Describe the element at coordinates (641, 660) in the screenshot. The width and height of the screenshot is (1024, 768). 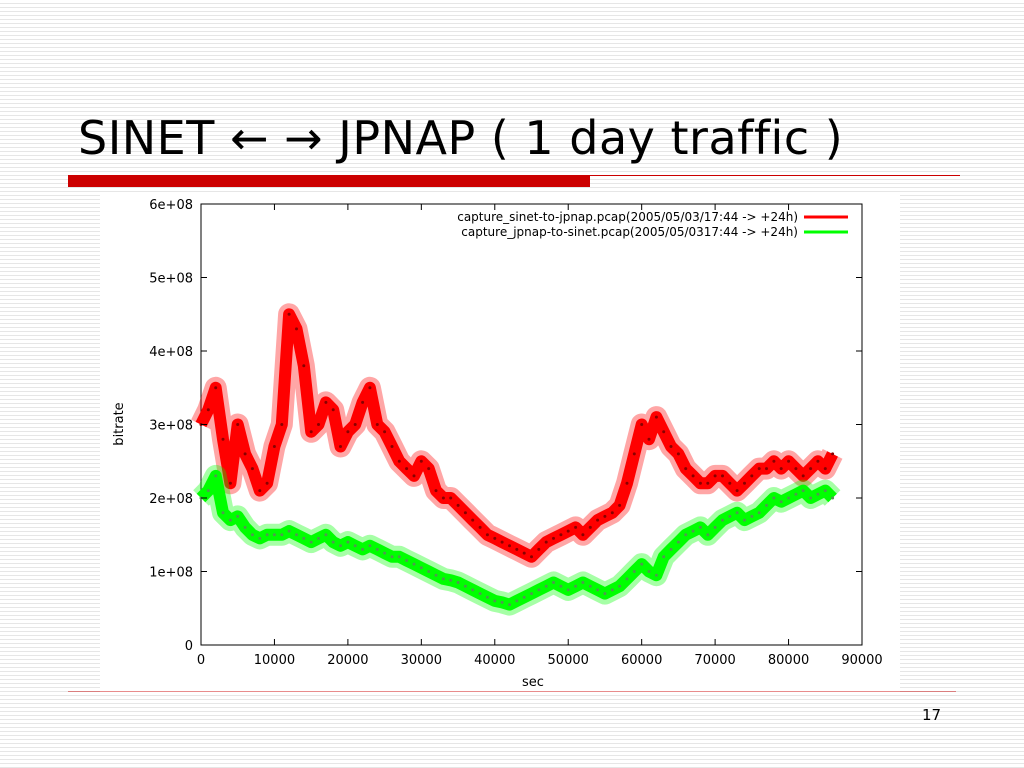
I see `x-tick-label: 60000` at that location.